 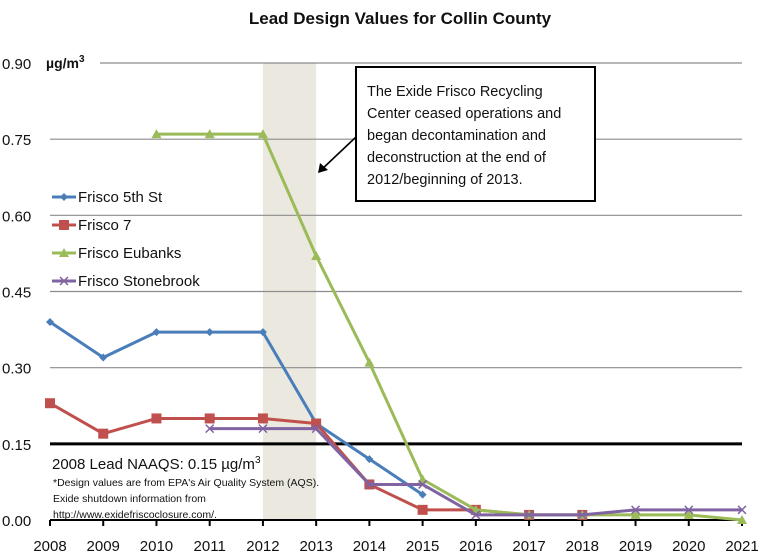 What do you see at coordinates (210, 546) in the screenshot?
I see `x-tick-label: 2011` at bounding box center [210, 546].